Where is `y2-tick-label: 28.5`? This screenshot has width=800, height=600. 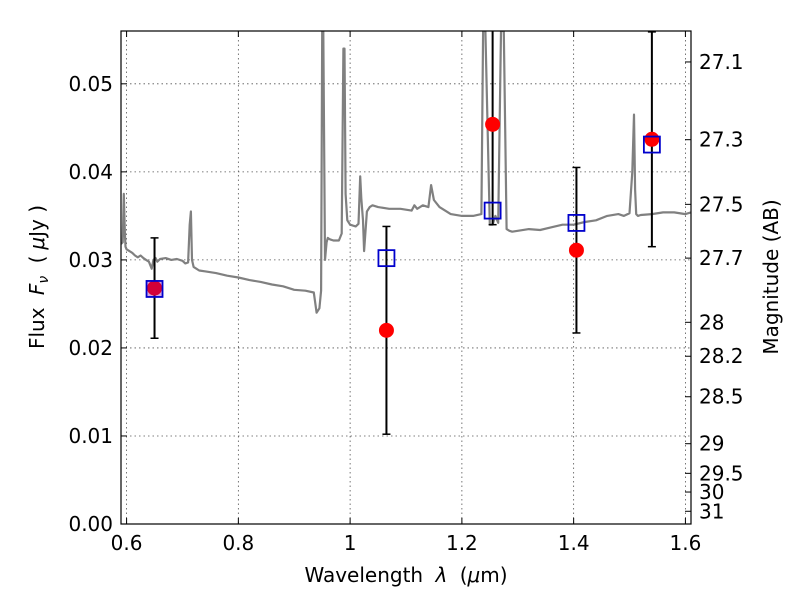 y2-tick-label: 28.5 is located at coordinates (721, 397).